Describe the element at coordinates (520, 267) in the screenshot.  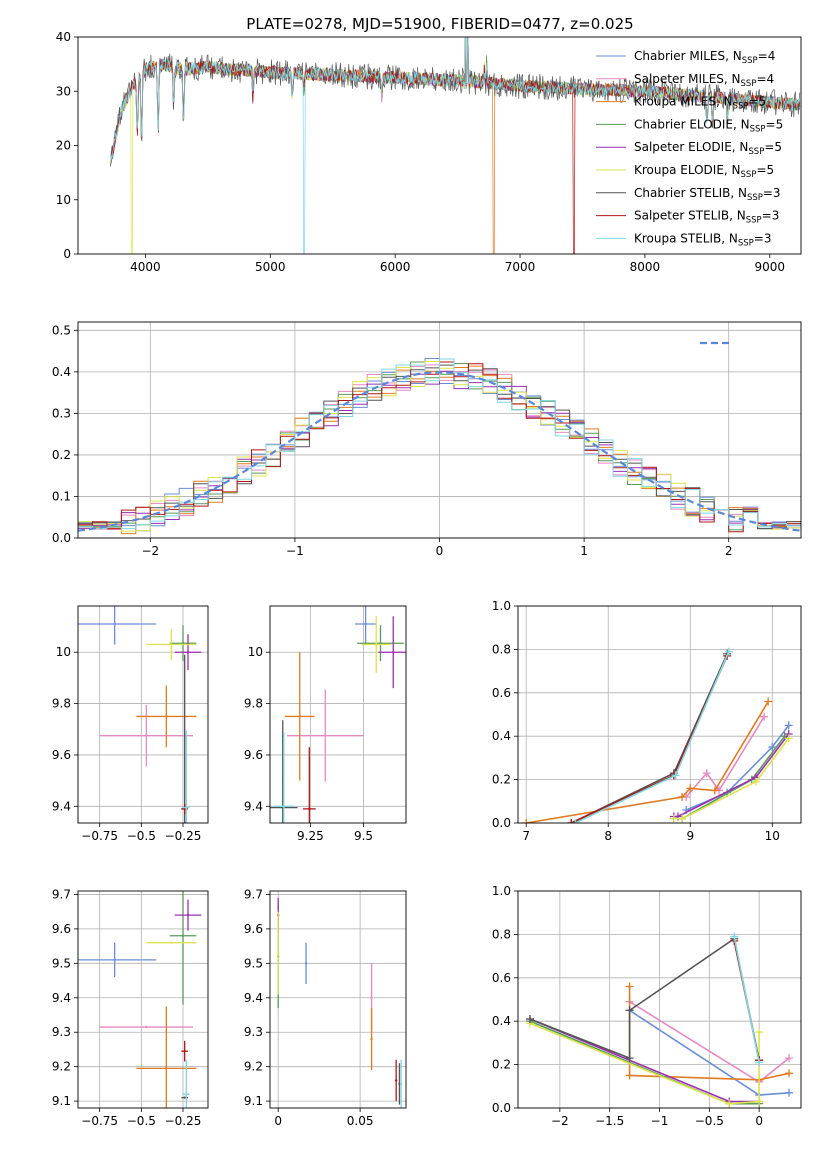
I see `x-tick-label: 7000` at that location.